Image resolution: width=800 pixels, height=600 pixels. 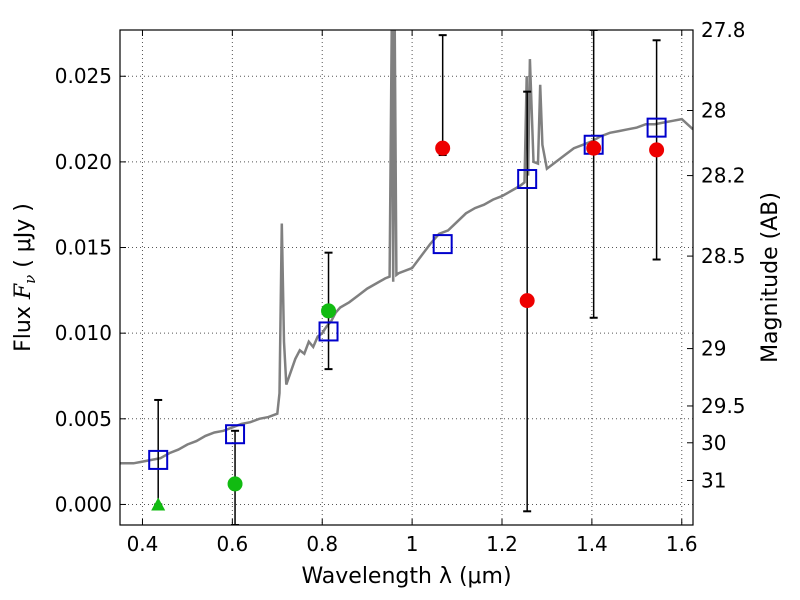 I want to click on right-tick-label: 31, so click(x=713, y=480).